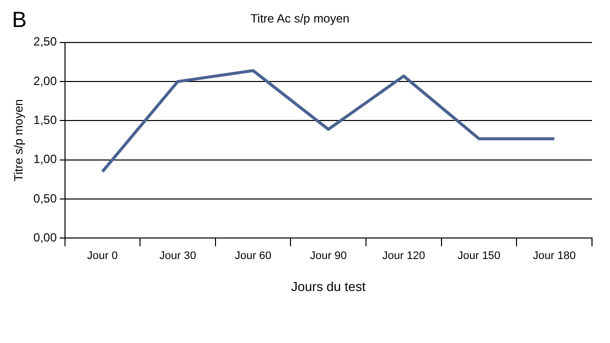  What do you see at coordinates (479, 256) in the screenshot?
I see `x-tick-label: Jour 150` at bounding box center [479, 256].